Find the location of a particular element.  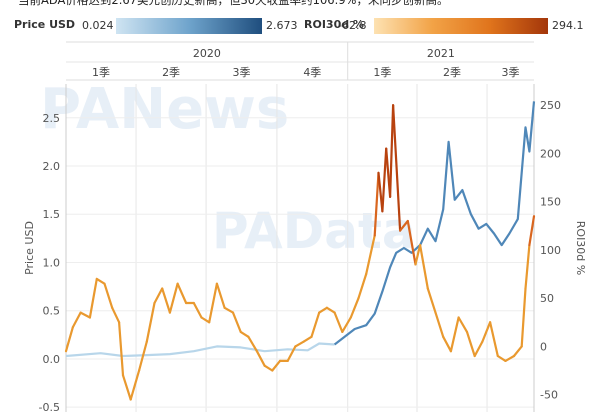

quarter-label: 4季 is located at coordinates (312, 72).